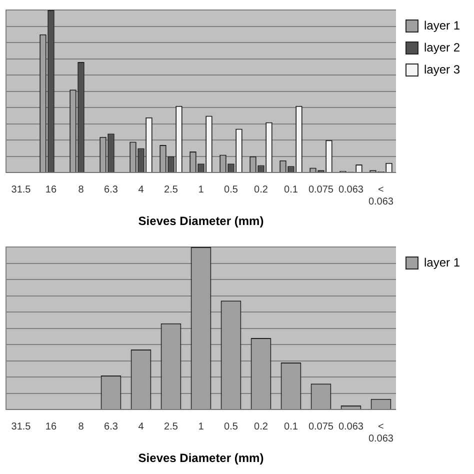  What do you see at coordinates (442, 69) in the screenshot?
I see `legend-label: layer 3` at bounding box center [442, 69].